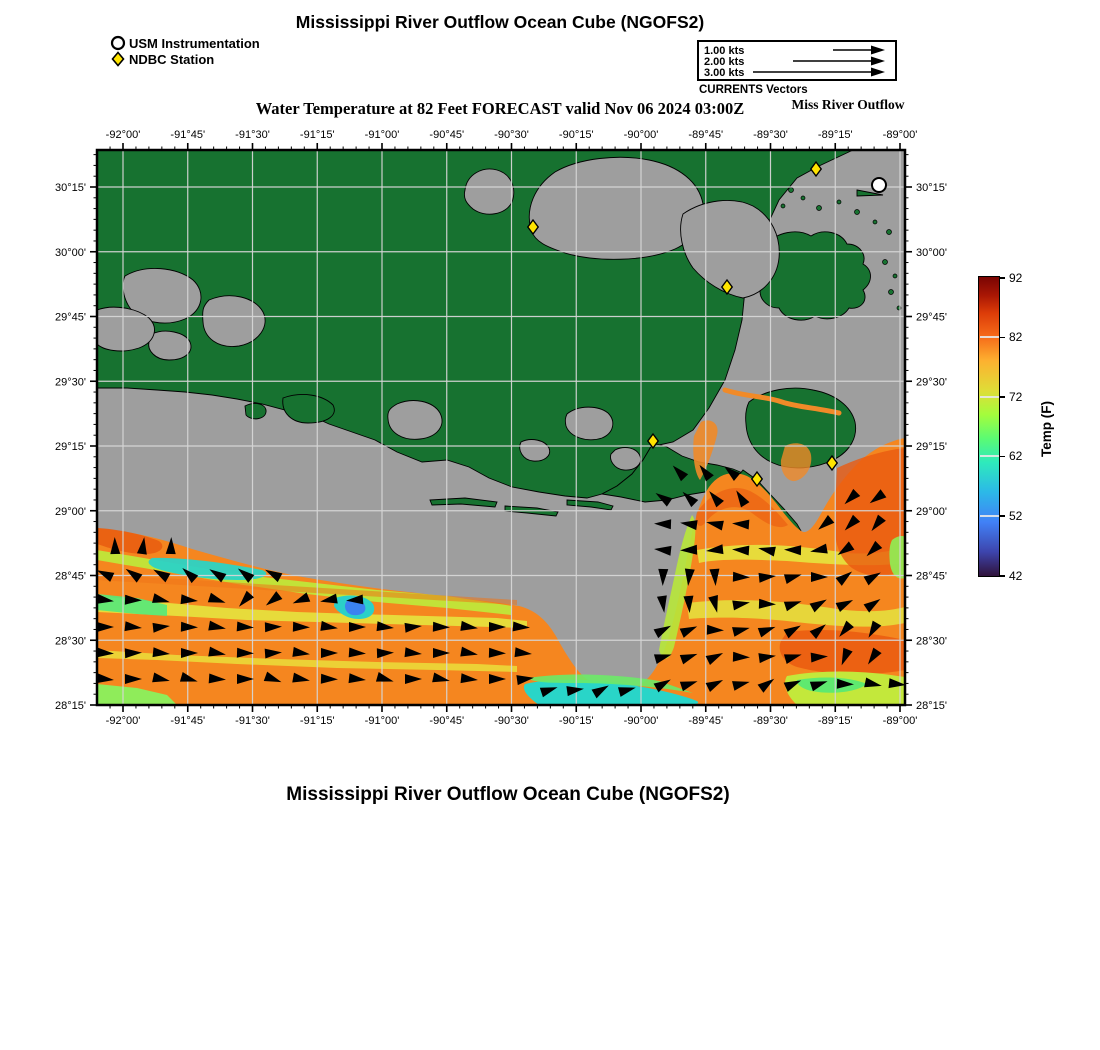 The width and height of the screenshot is (1100, 1050). I want to click on legend-item-usm: USM Instrumentation, so click(185, 43).